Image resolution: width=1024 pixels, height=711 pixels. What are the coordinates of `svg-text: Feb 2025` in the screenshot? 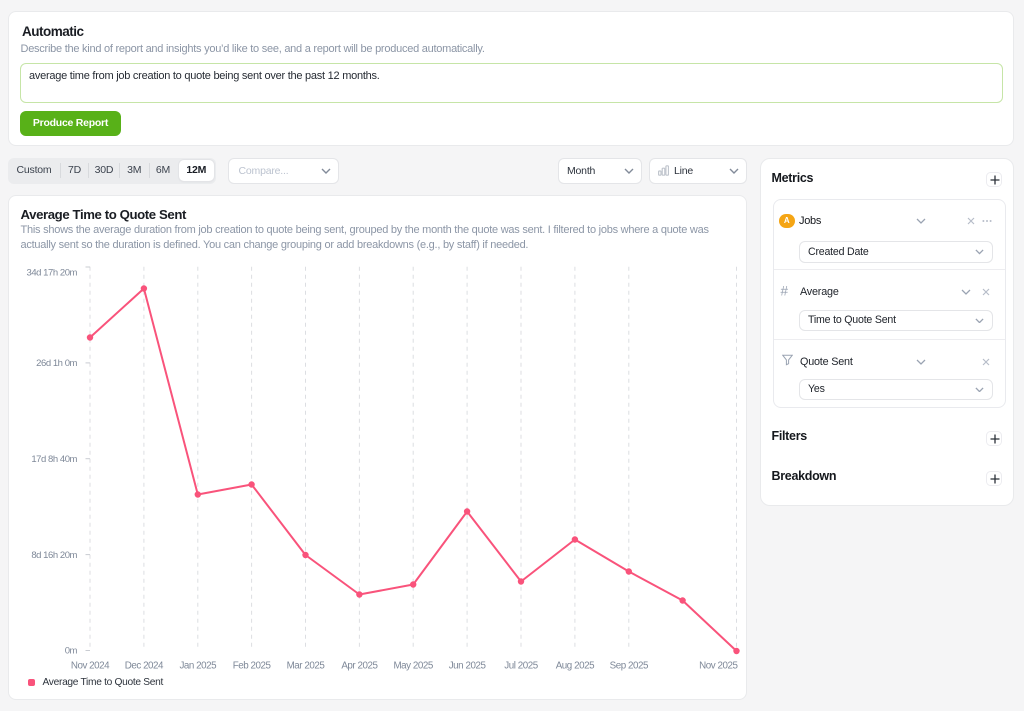 It's located at (252, 665).